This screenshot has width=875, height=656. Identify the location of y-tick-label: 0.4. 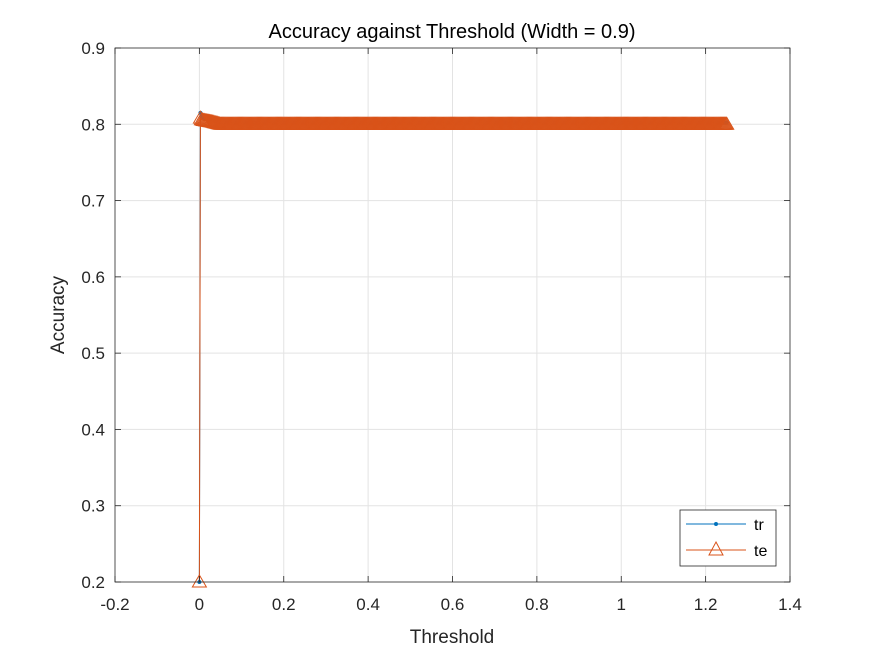
(93, 429).